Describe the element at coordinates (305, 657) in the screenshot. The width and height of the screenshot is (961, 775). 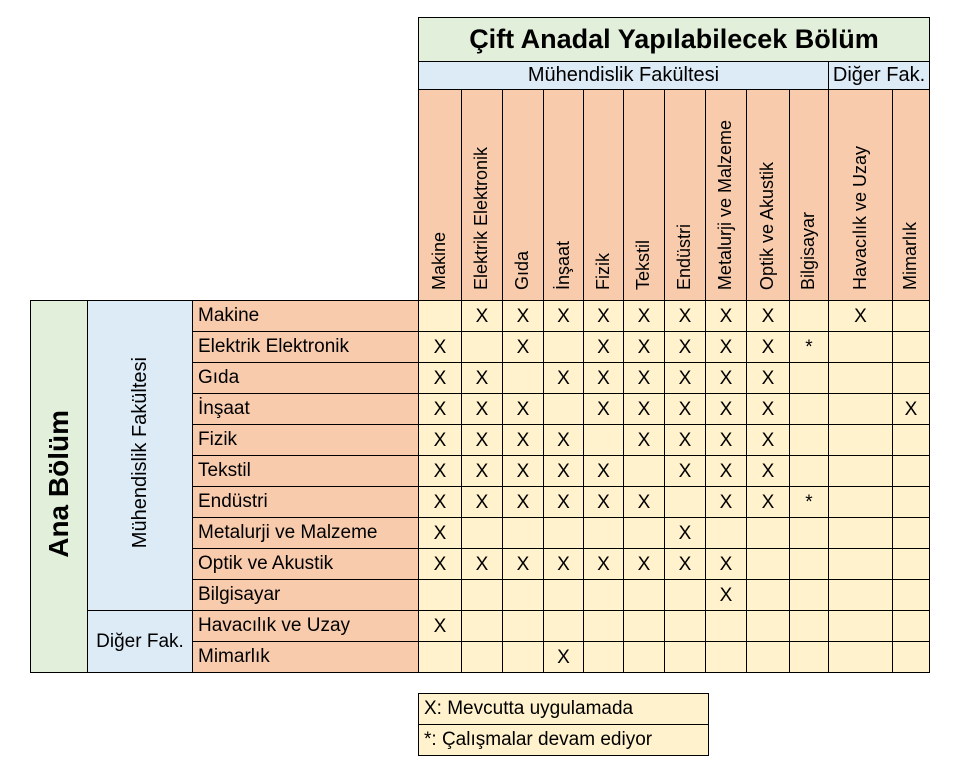
I see `row-header-12: Mimarlık` at that location.